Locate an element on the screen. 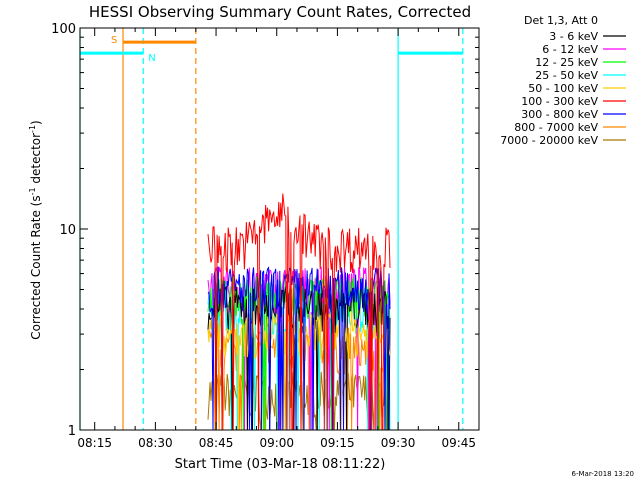  legend-label: 7000 - 20000 keV is located at coordinates (549, 140).